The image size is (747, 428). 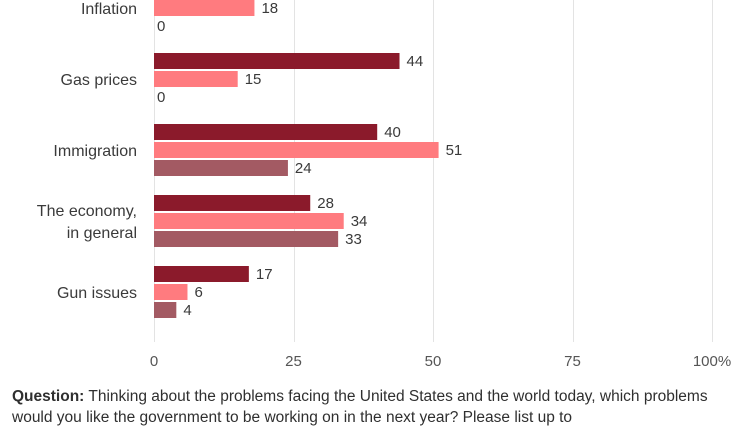 I want to click on category-label-0: Inflation, so click(x=109, y=9).